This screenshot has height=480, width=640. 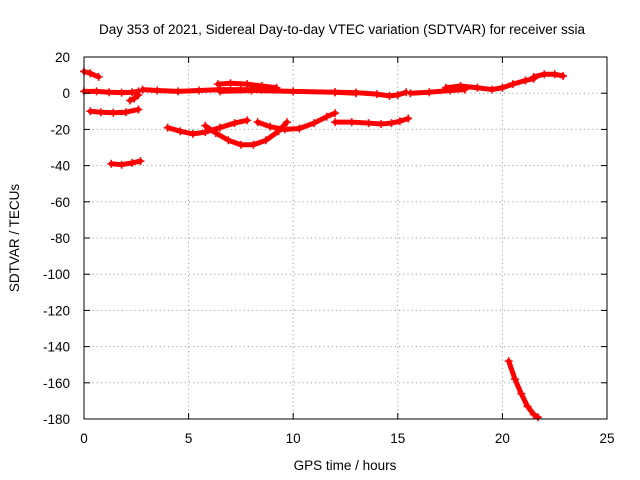 What do you see at coordinates (606, 438) in the screenshot?
I see `x-tick-label: 25` at bounding box center [606, 438].